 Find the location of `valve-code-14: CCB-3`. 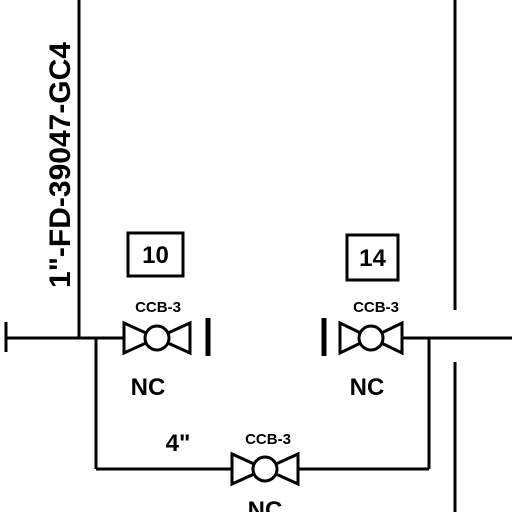

valve-code-14: CCB-3 is located at coordinates (376, 307).